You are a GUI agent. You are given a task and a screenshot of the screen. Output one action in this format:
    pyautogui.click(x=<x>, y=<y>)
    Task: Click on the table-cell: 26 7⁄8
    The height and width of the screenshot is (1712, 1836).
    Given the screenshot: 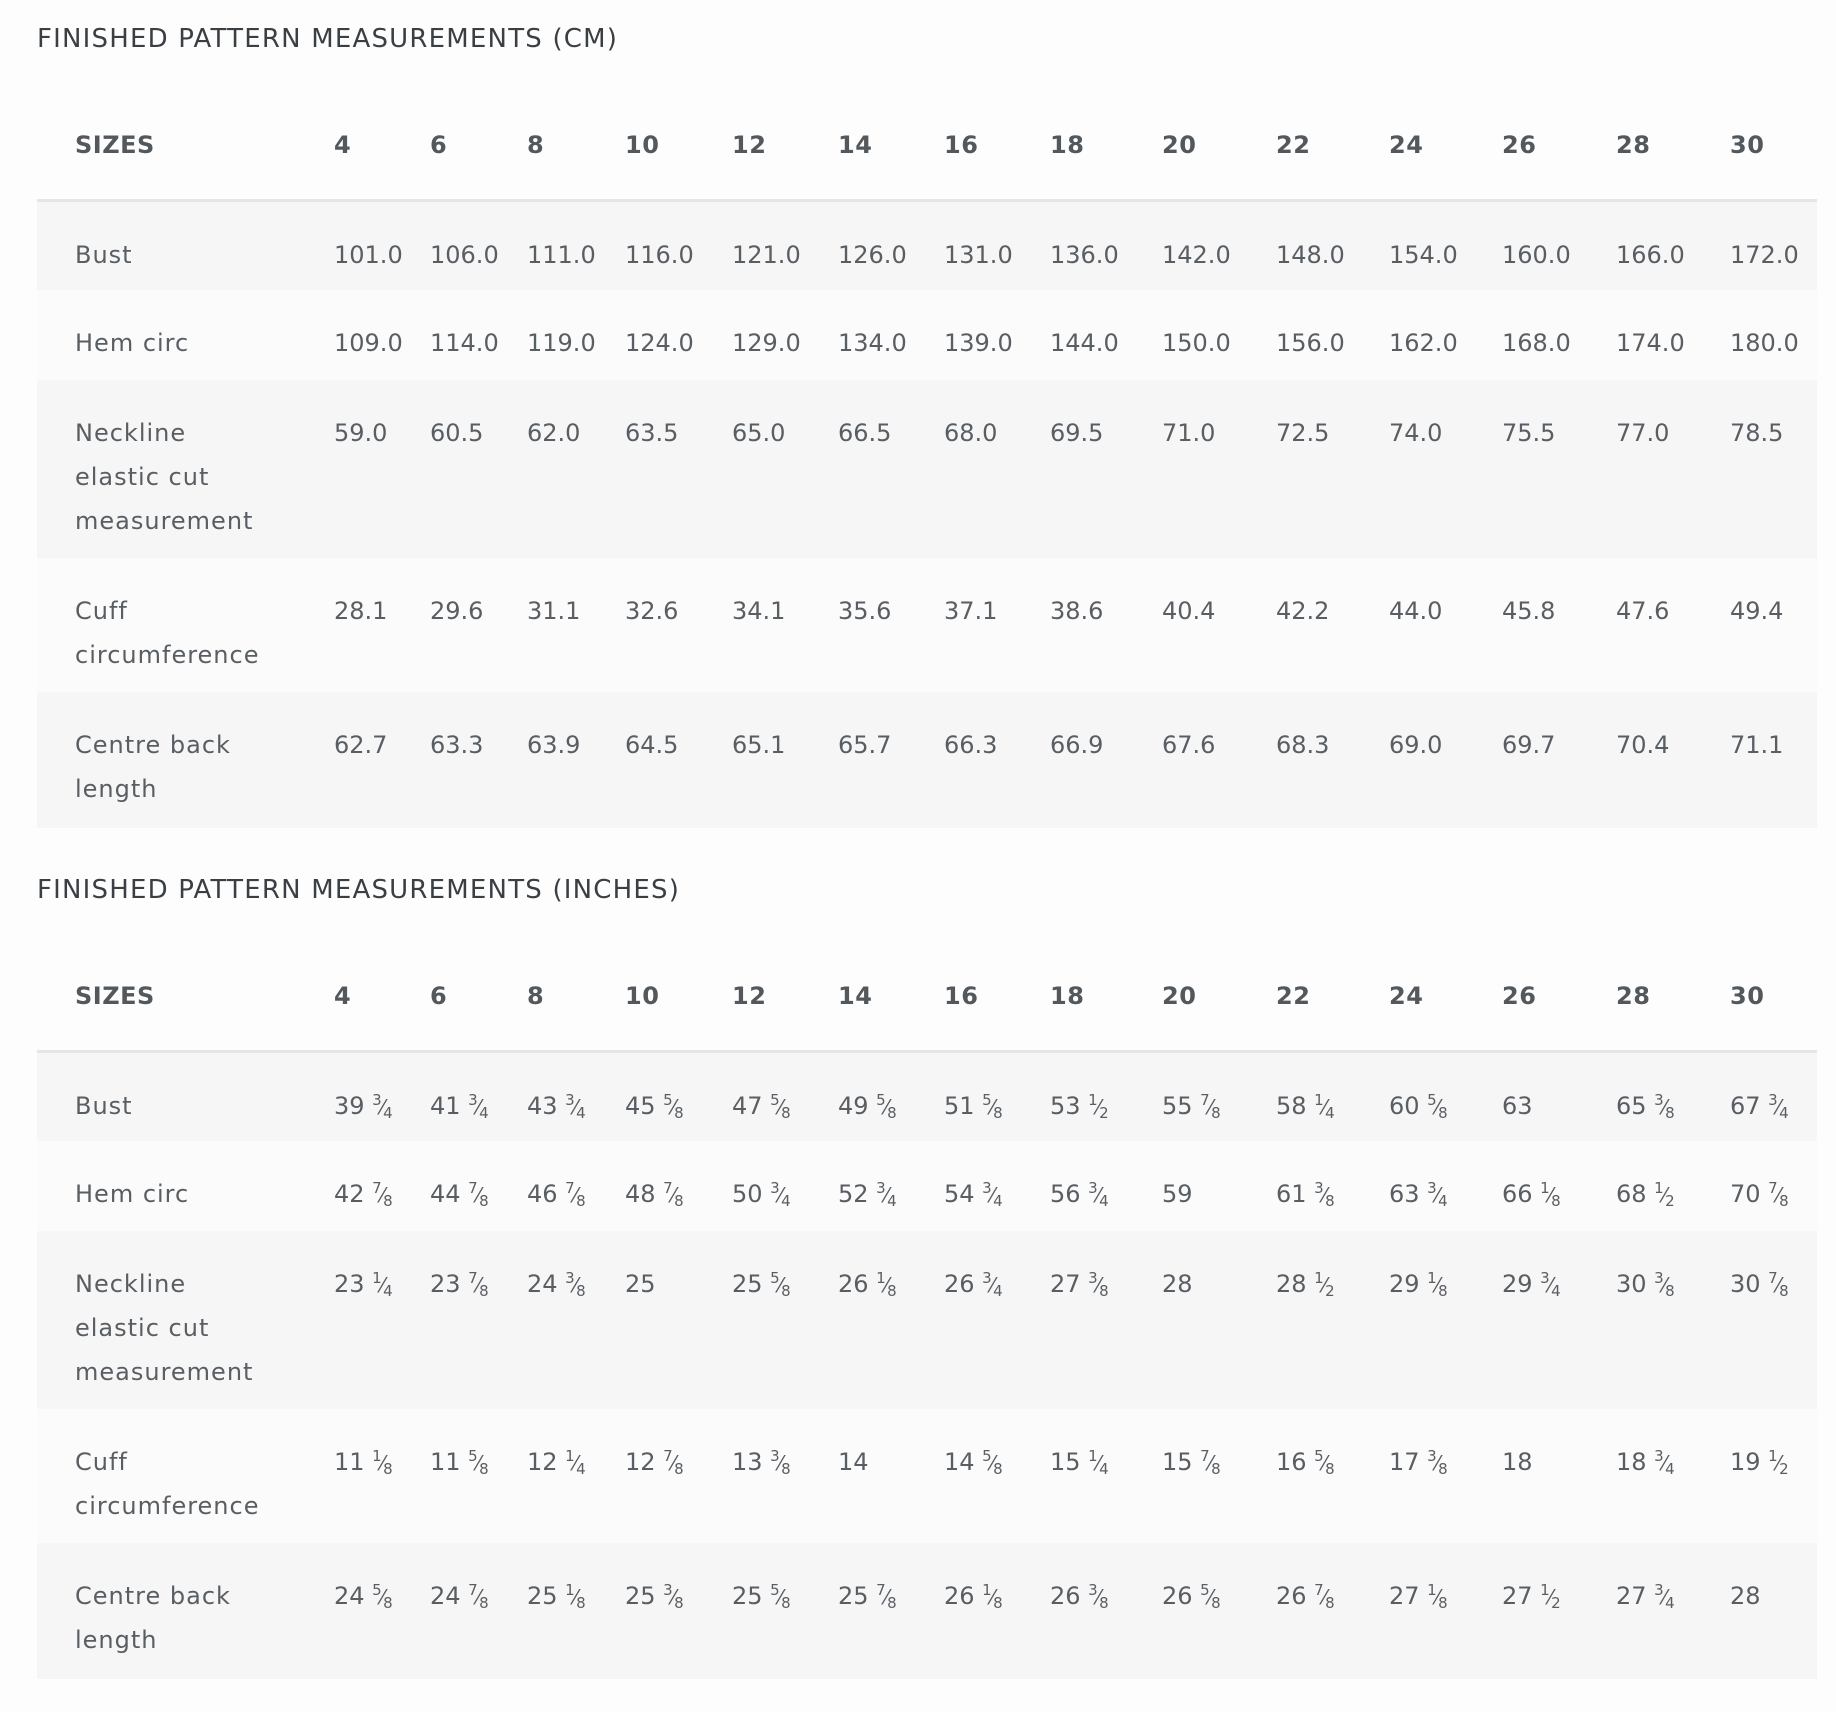 What is the action you would take?
    pyautogui.click(x=1305, y=1596)
    